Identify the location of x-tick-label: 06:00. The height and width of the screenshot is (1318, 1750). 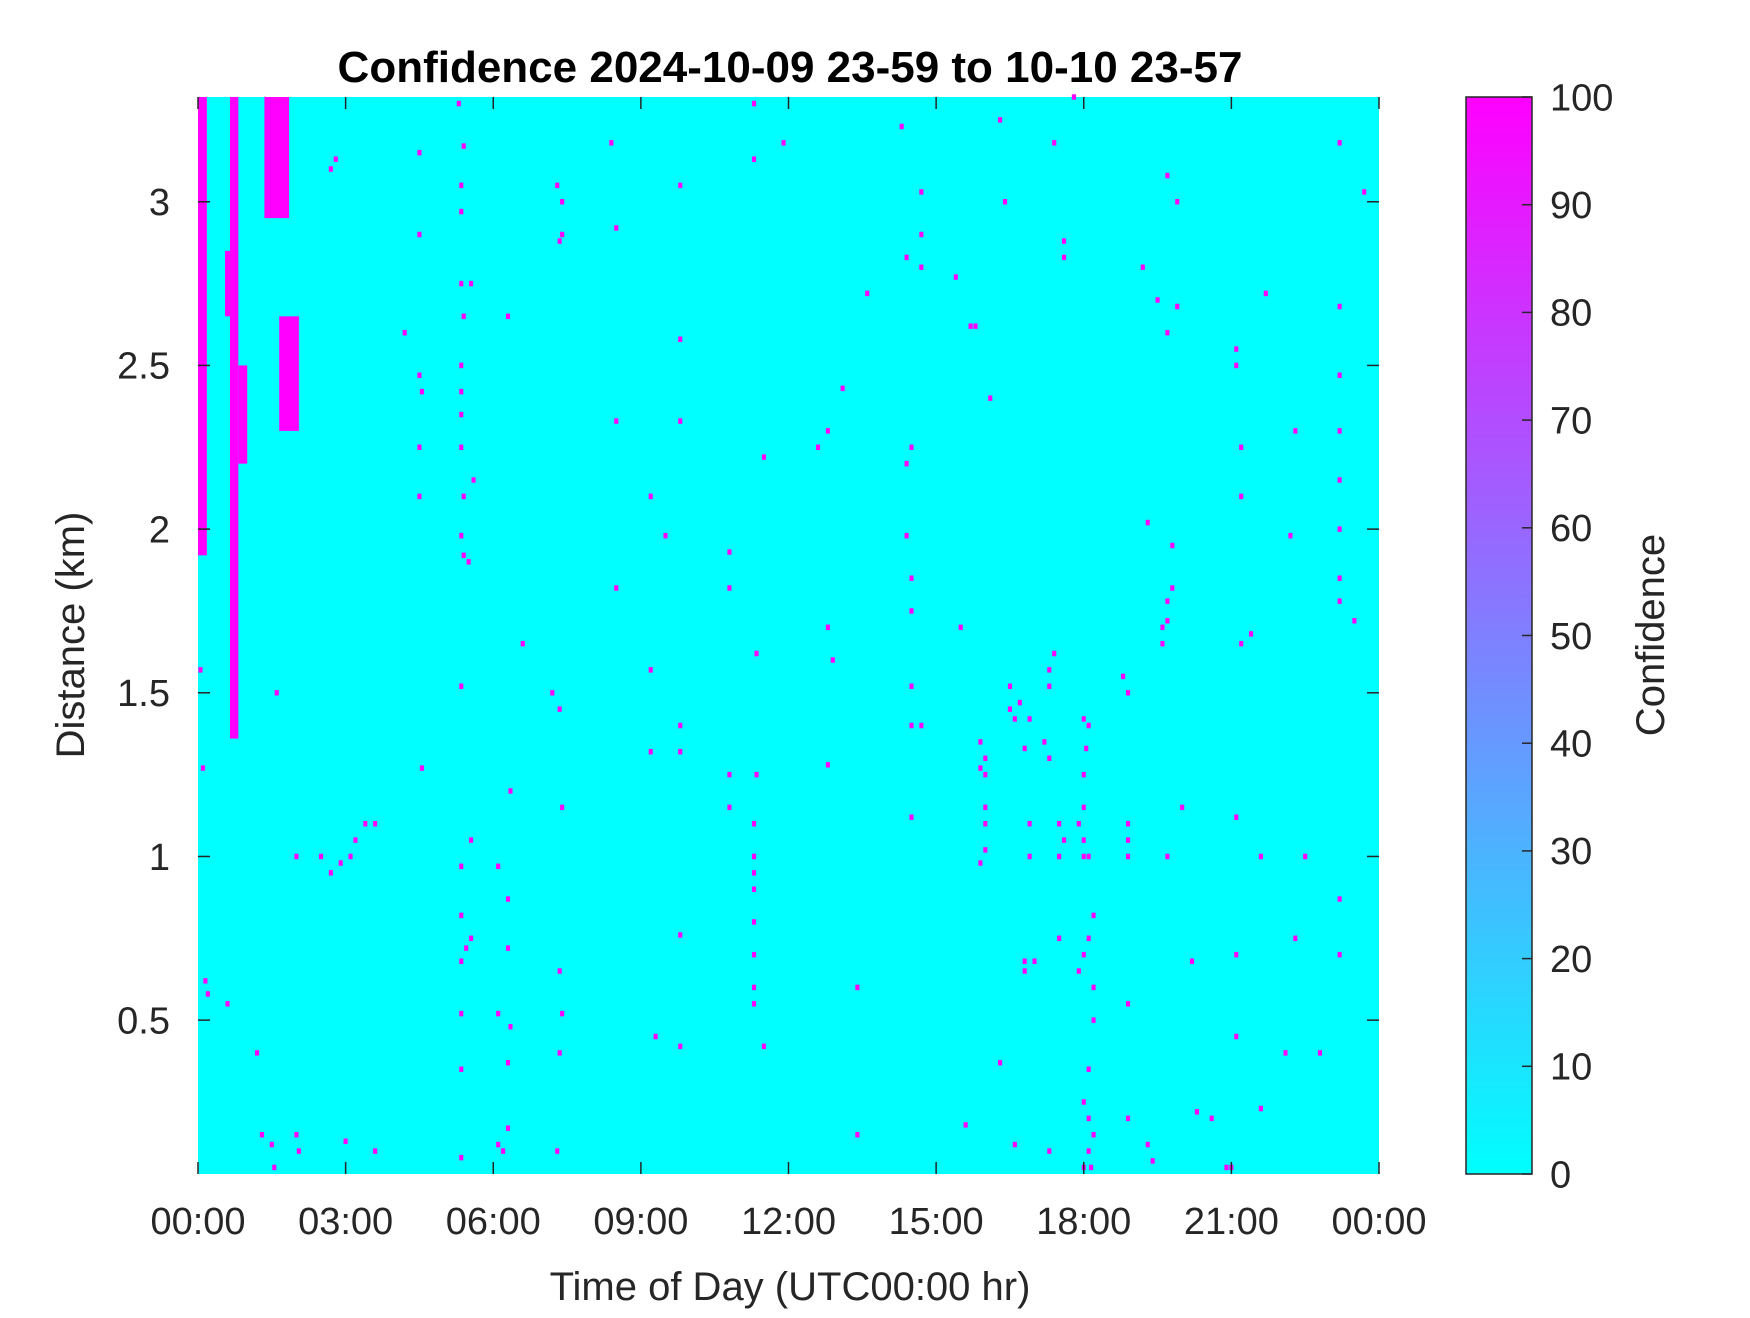
(493, 1222).